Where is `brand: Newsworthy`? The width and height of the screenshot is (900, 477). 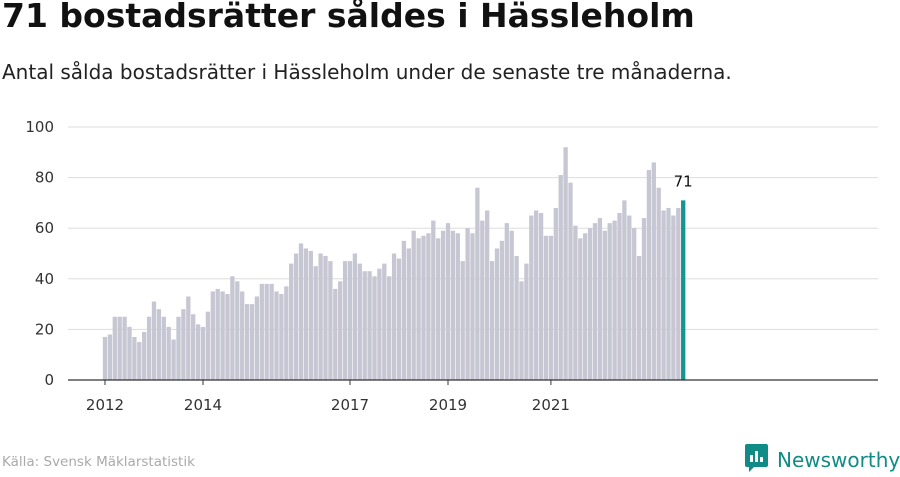
brand: Newsworthy is located at coordinates (822, 460).